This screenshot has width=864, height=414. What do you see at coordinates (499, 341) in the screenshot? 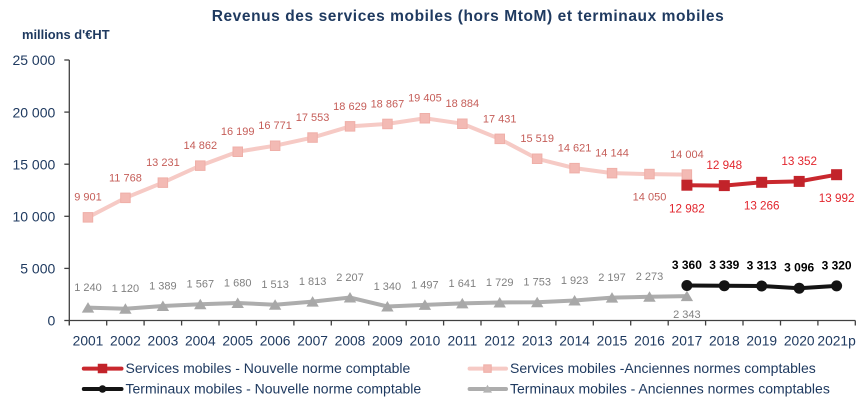
I see `svg-text: 2012` at bounding box center [499, 341].